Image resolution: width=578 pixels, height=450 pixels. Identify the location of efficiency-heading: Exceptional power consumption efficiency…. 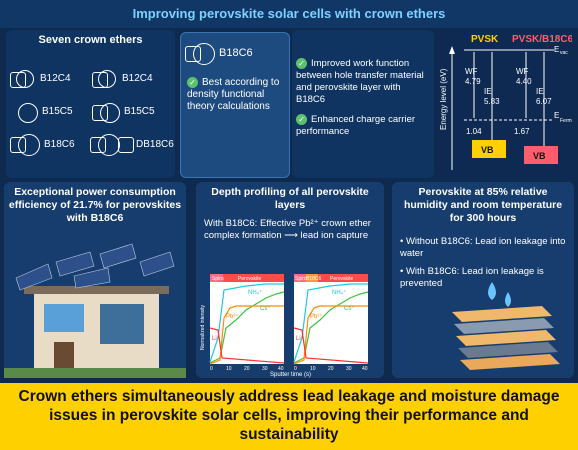
(95, 205).